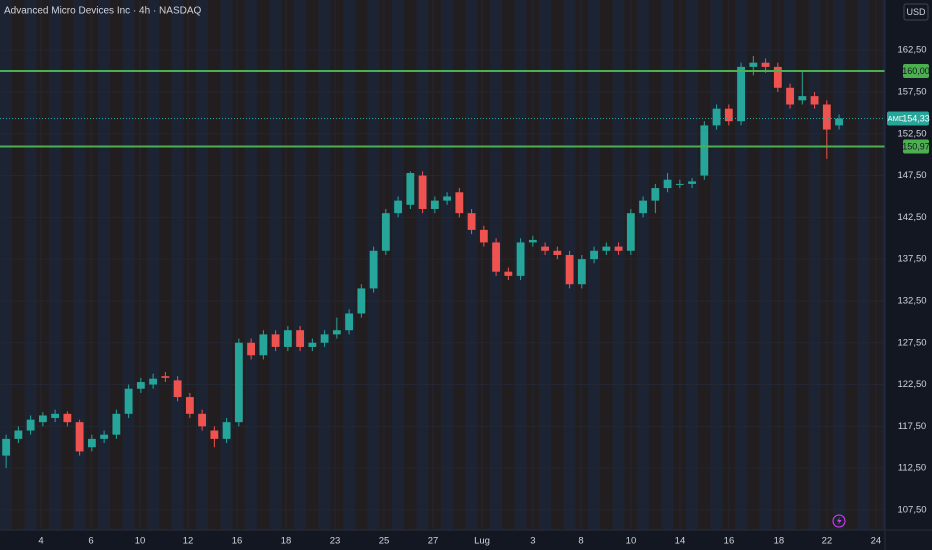 This screenshot has height=550, width=932. I want to click on y-tick-label: 132,50, so click(911, 300).